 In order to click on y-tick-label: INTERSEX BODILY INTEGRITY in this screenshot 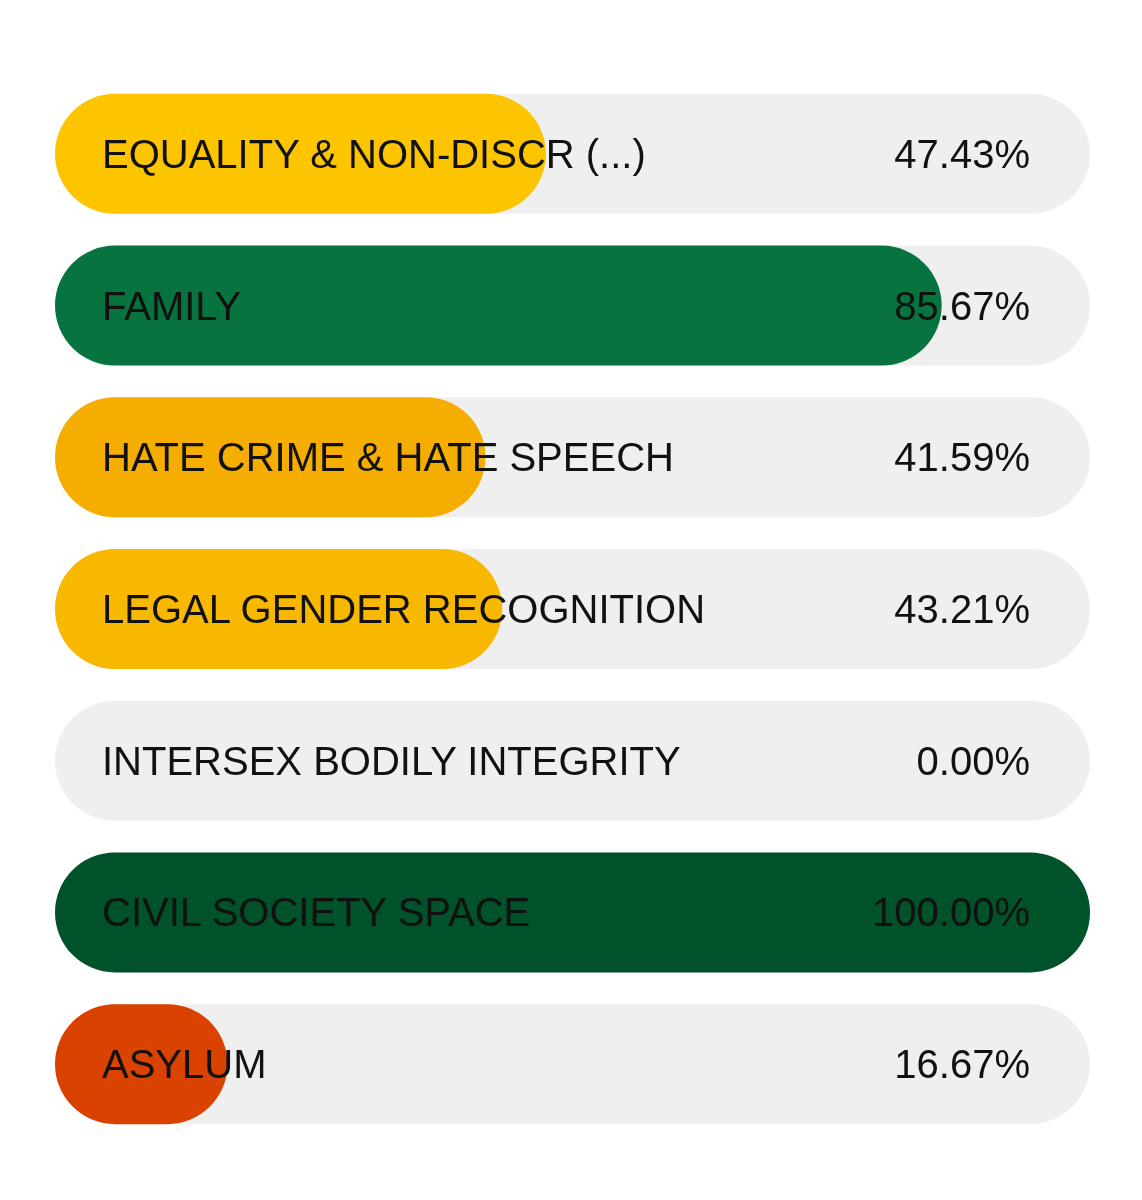, I will do `click(391, 760)`.